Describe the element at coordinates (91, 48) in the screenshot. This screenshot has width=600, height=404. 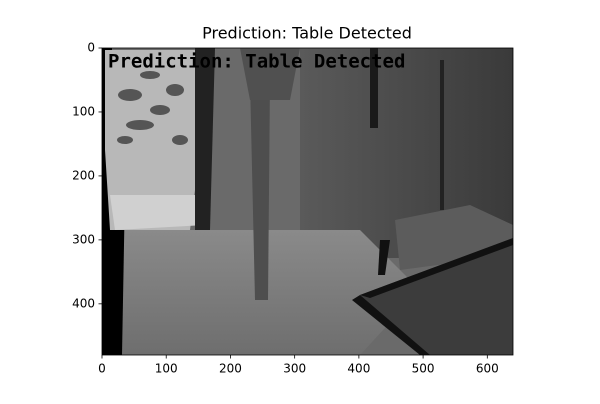
I see `y-tick-label: 0` at that location.